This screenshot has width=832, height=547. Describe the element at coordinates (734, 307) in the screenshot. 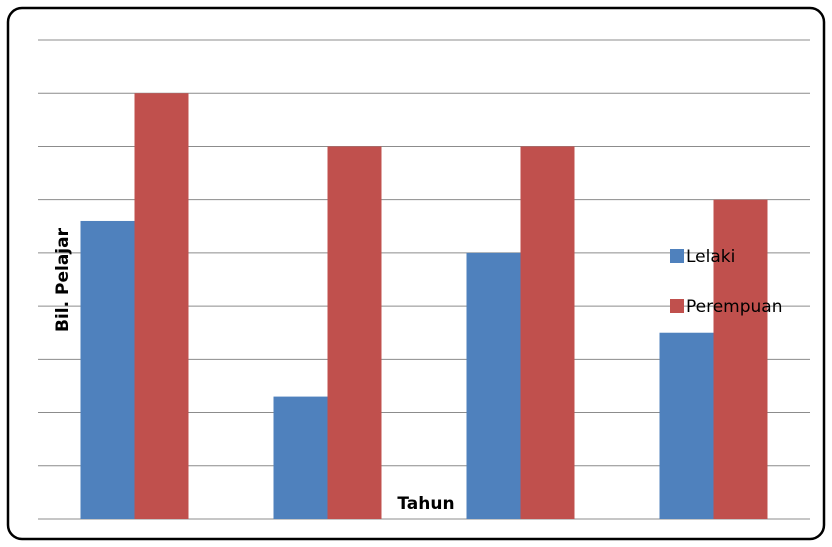

I see `legend-label-perempuan: Perempuan` at that location.